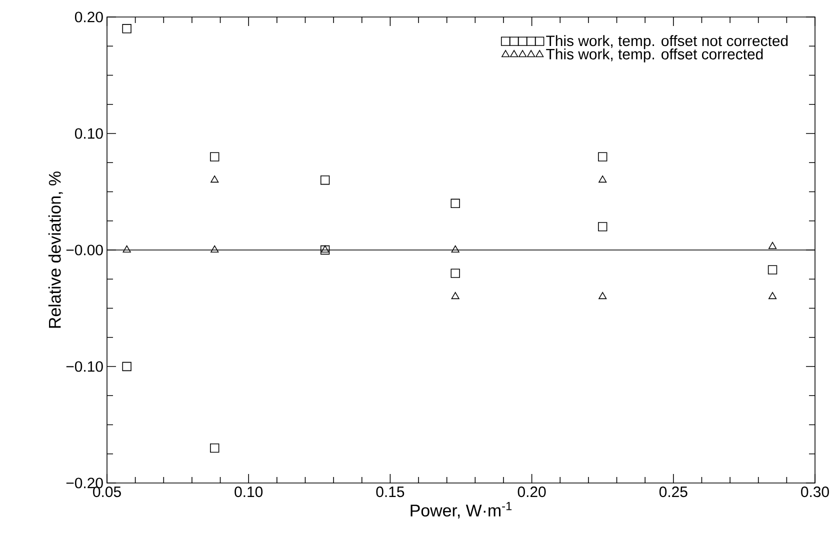  Describe the element at coordinates (84, 483) in the screenshot. I see `y-tick-label: −0.20` at that location.